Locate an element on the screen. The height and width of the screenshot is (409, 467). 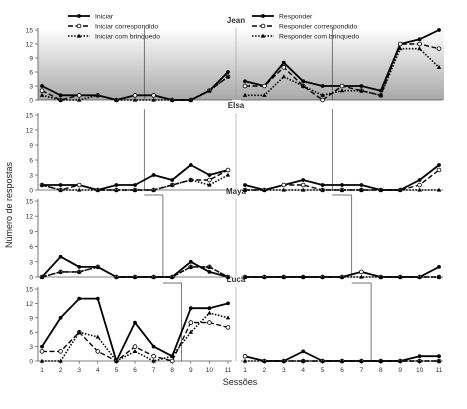
x-tick-label: 2 is located at coordinates (61, 370).